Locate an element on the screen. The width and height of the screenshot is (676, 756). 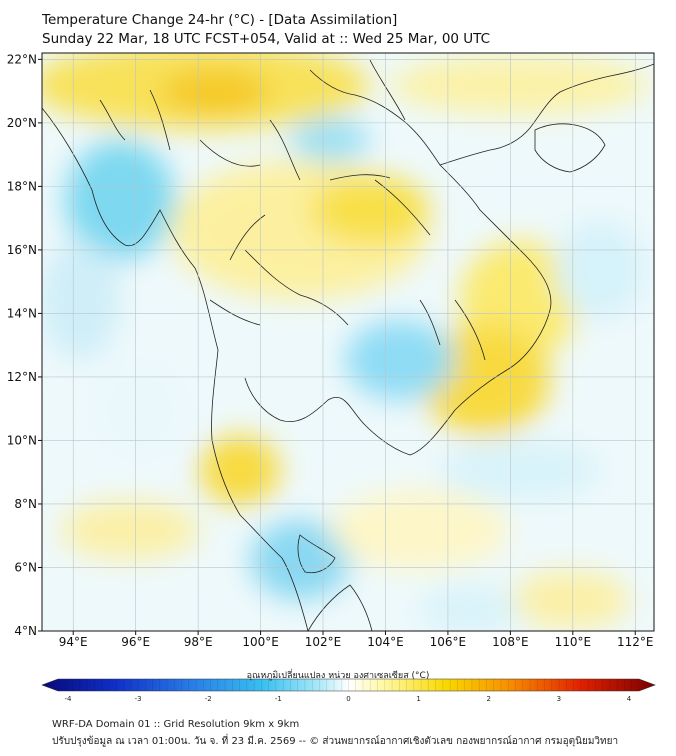
lat-tick-label: 22°N is located at coordinates (22, 59).